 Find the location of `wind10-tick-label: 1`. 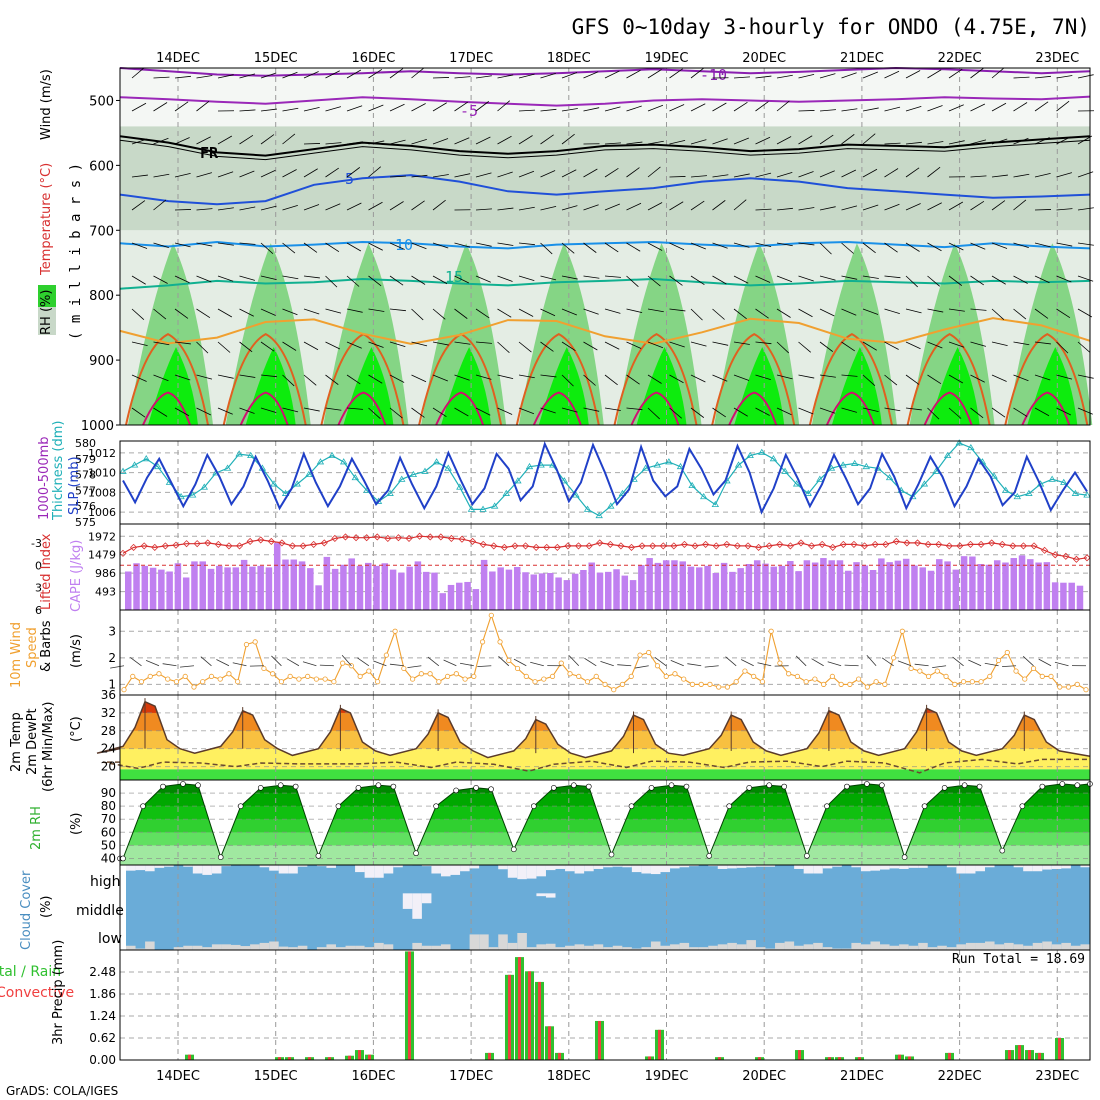

wind10-tick-label: 1 is located at coordinates (112, 684).